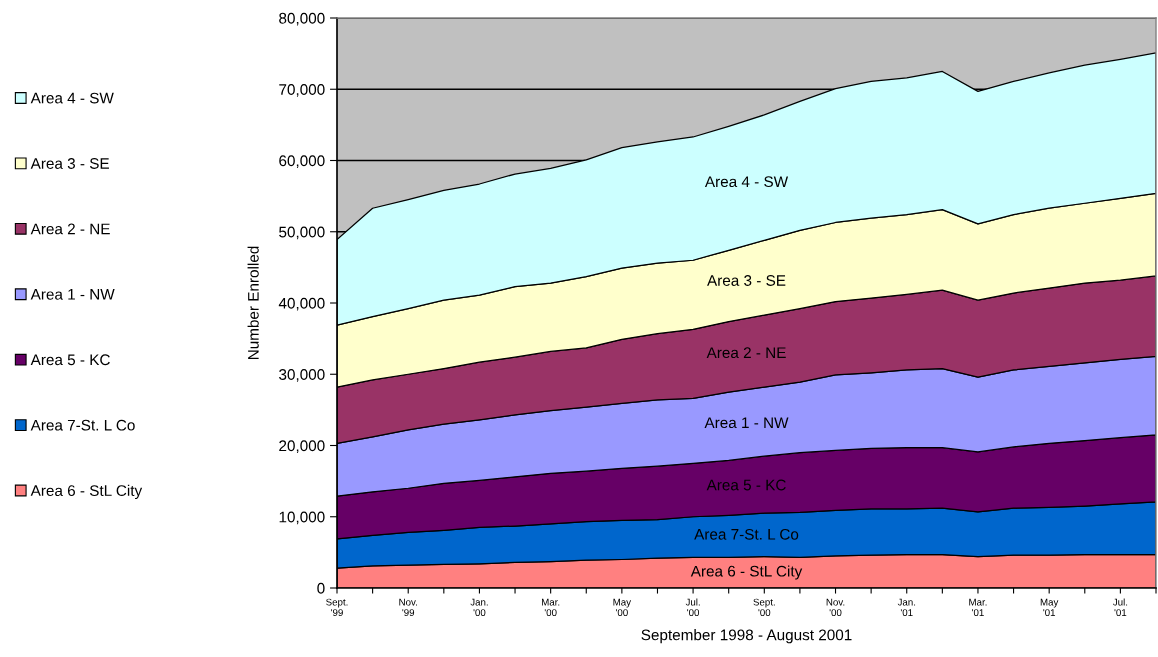 Image resolution: width=1158 pixels, height=657 pixels. Describe the element at coordinates (408, 607) in the screenshot. I see `x-tick-label: Nov. '99` at that location.